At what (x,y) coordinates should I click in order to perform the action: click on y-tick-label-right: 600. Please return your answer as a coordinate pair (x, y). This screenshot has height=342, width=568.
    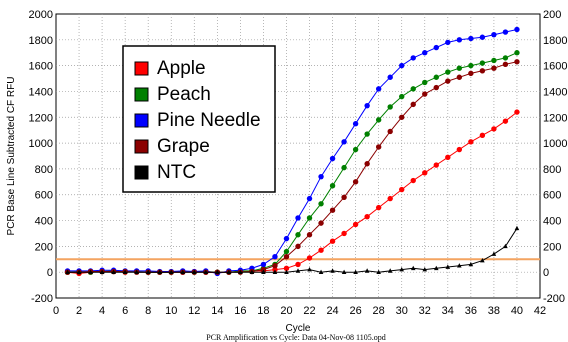
    Looking at the image, I should click on (552, 196).